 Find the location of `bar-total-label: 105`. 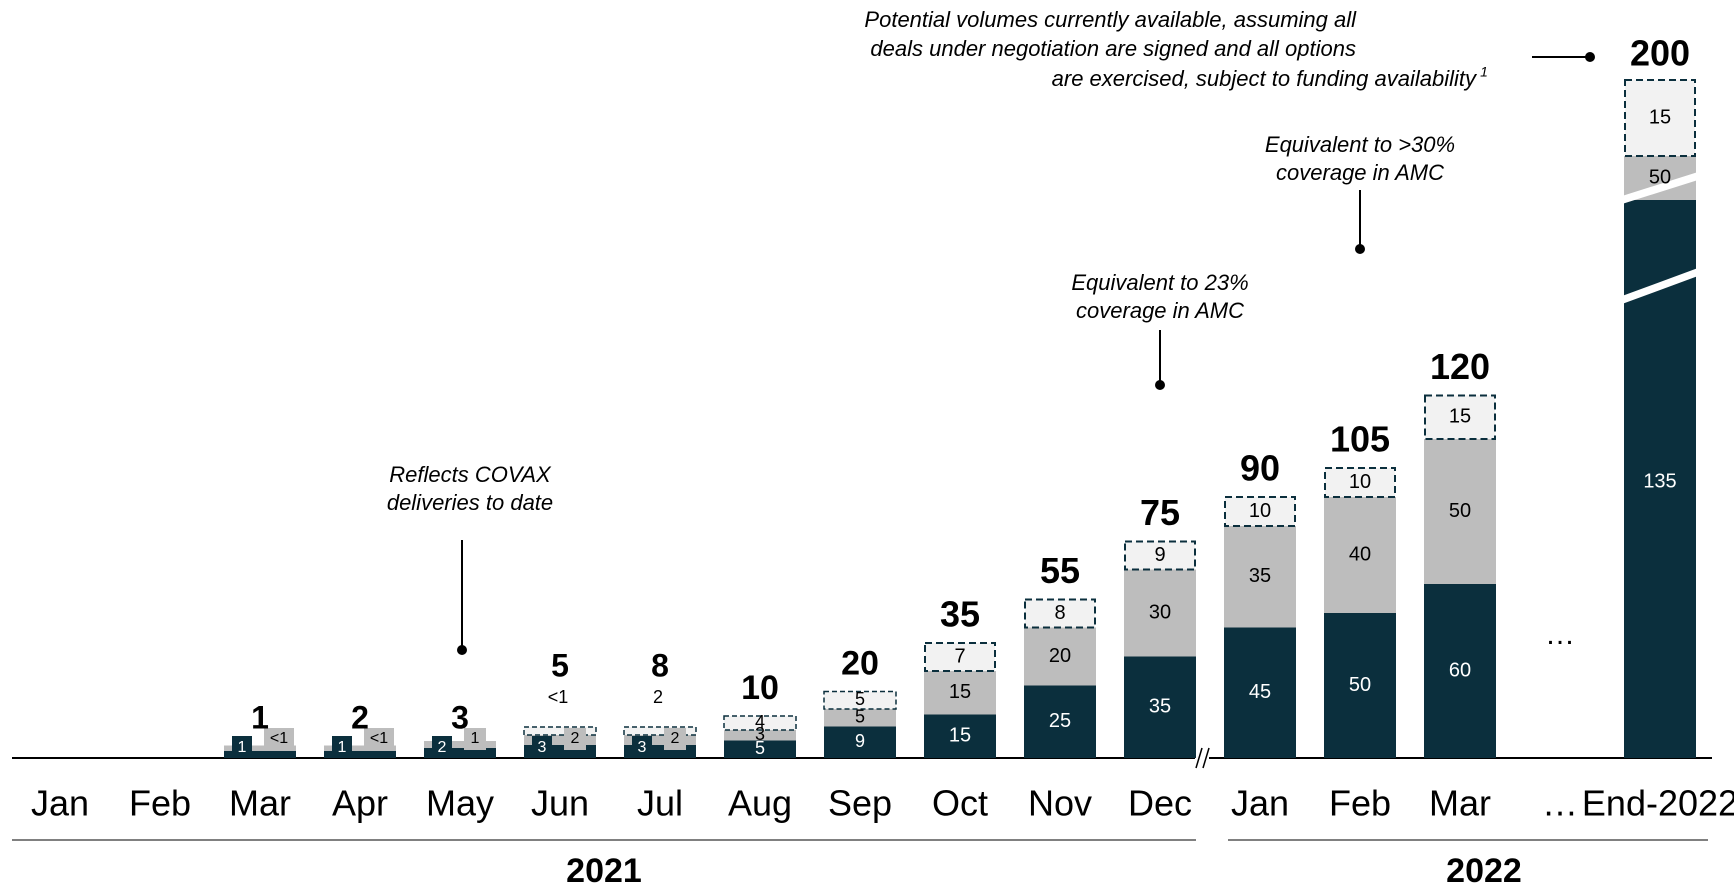

bar-total-label: 105 is located at coordinates (1360, 439).